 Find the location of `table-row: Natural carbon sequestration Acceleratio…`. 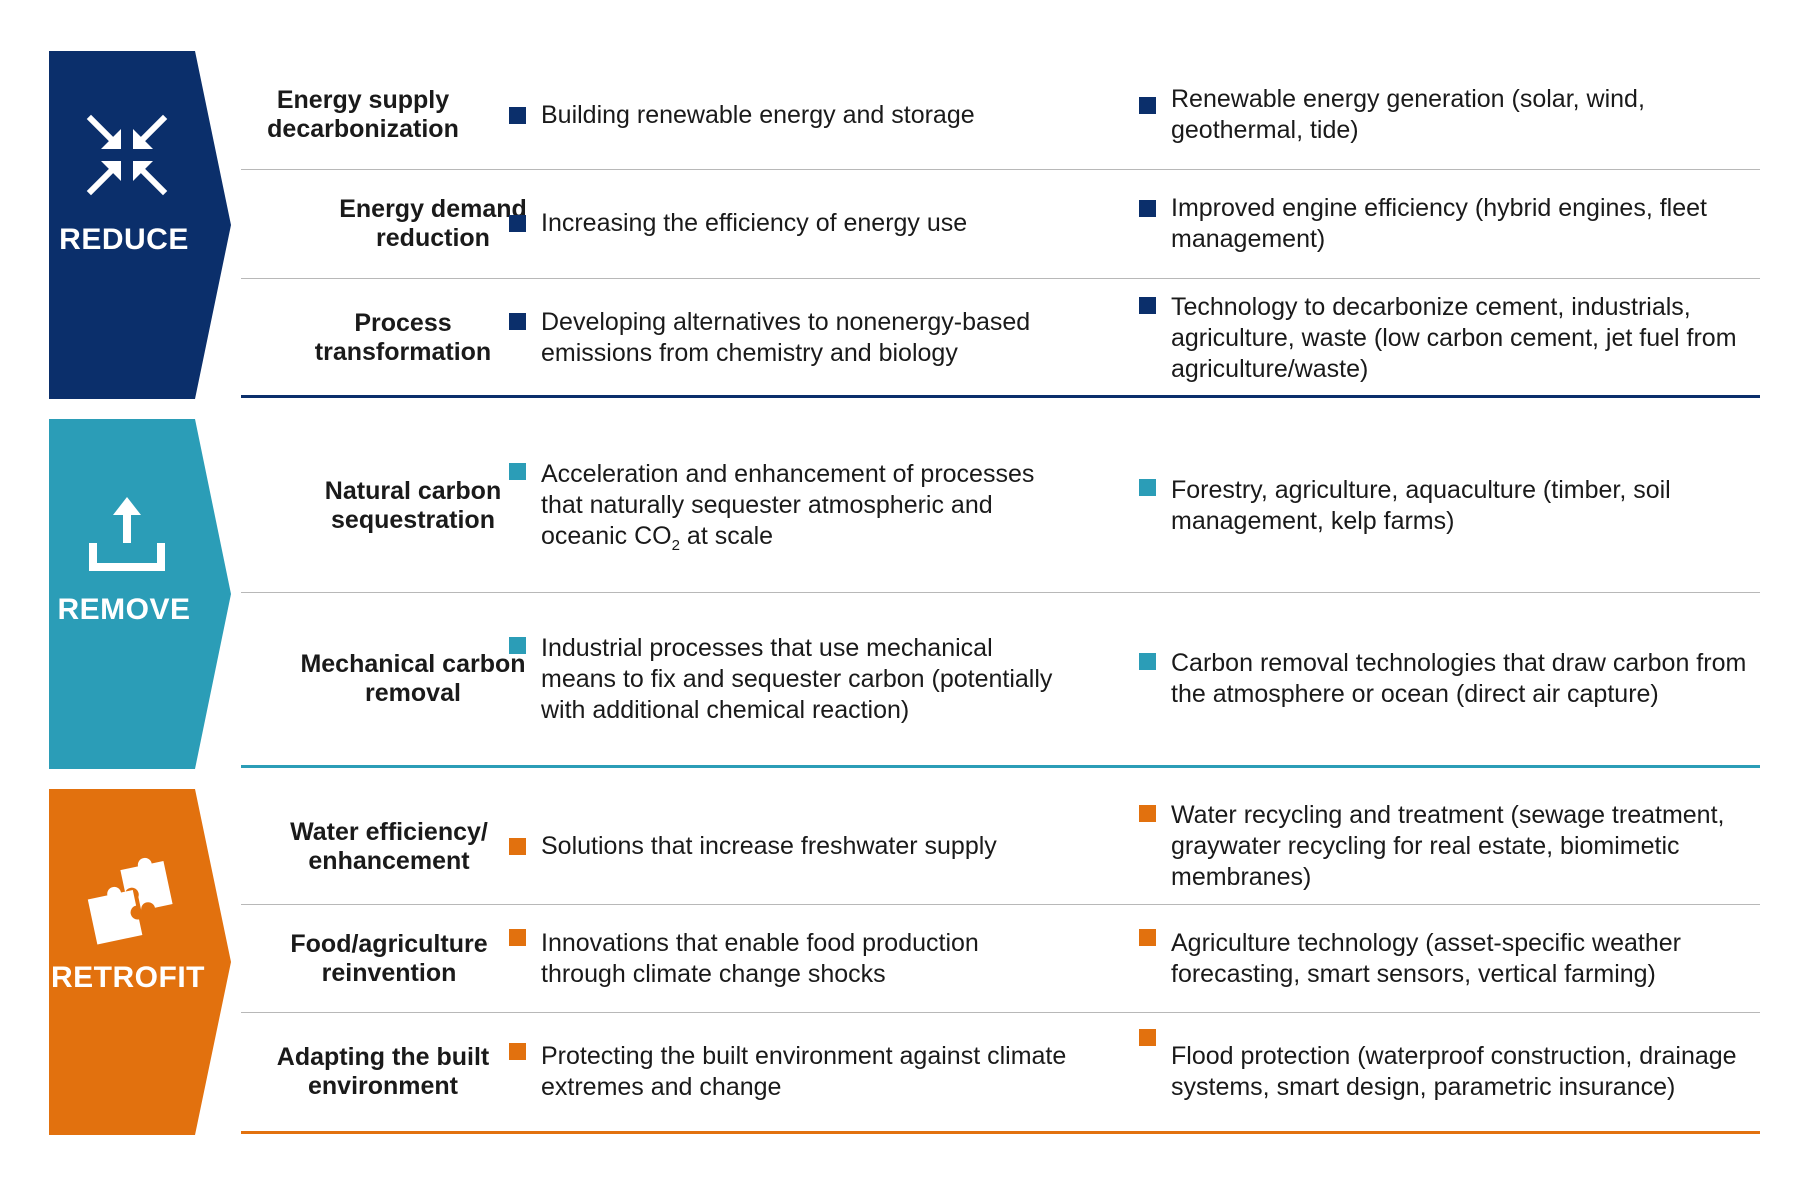

table-row: Natural carbon sequestration Acceleratio… is located at coordinates (1000, 505).